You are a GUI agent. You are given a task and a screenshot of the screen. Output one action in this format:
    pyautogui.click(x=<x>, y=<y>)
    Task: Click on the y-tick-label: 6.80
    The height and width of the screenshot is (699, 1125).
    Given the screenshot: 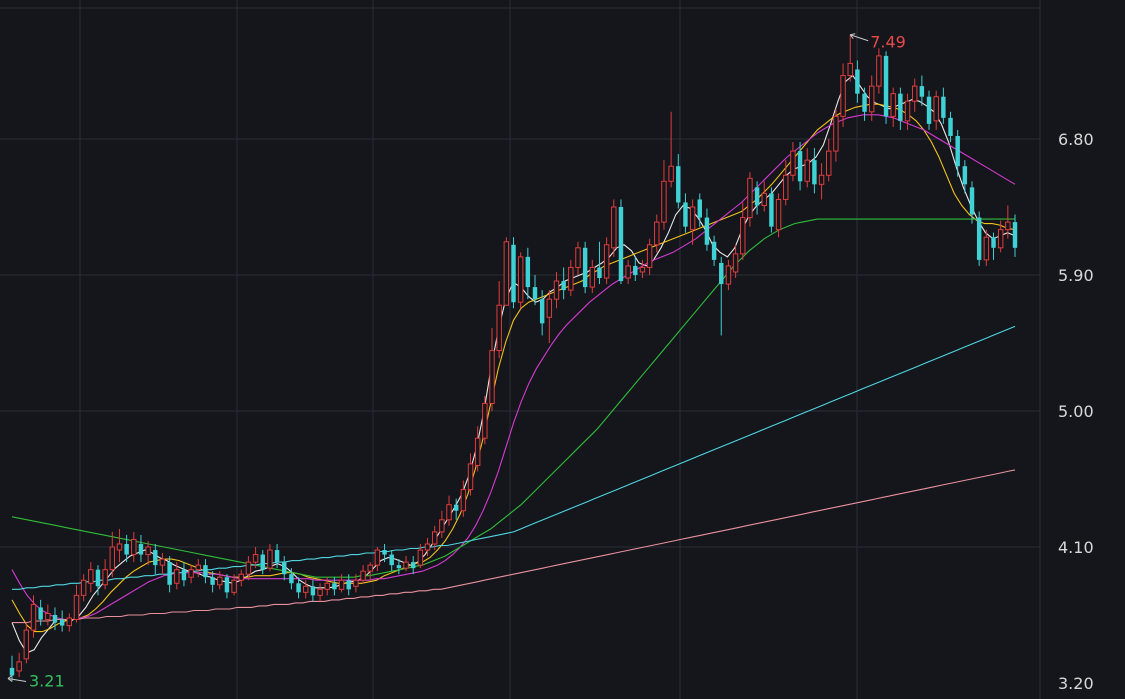 What is the action you would take?
    pyautogui.click(x=1076, y=139)
    